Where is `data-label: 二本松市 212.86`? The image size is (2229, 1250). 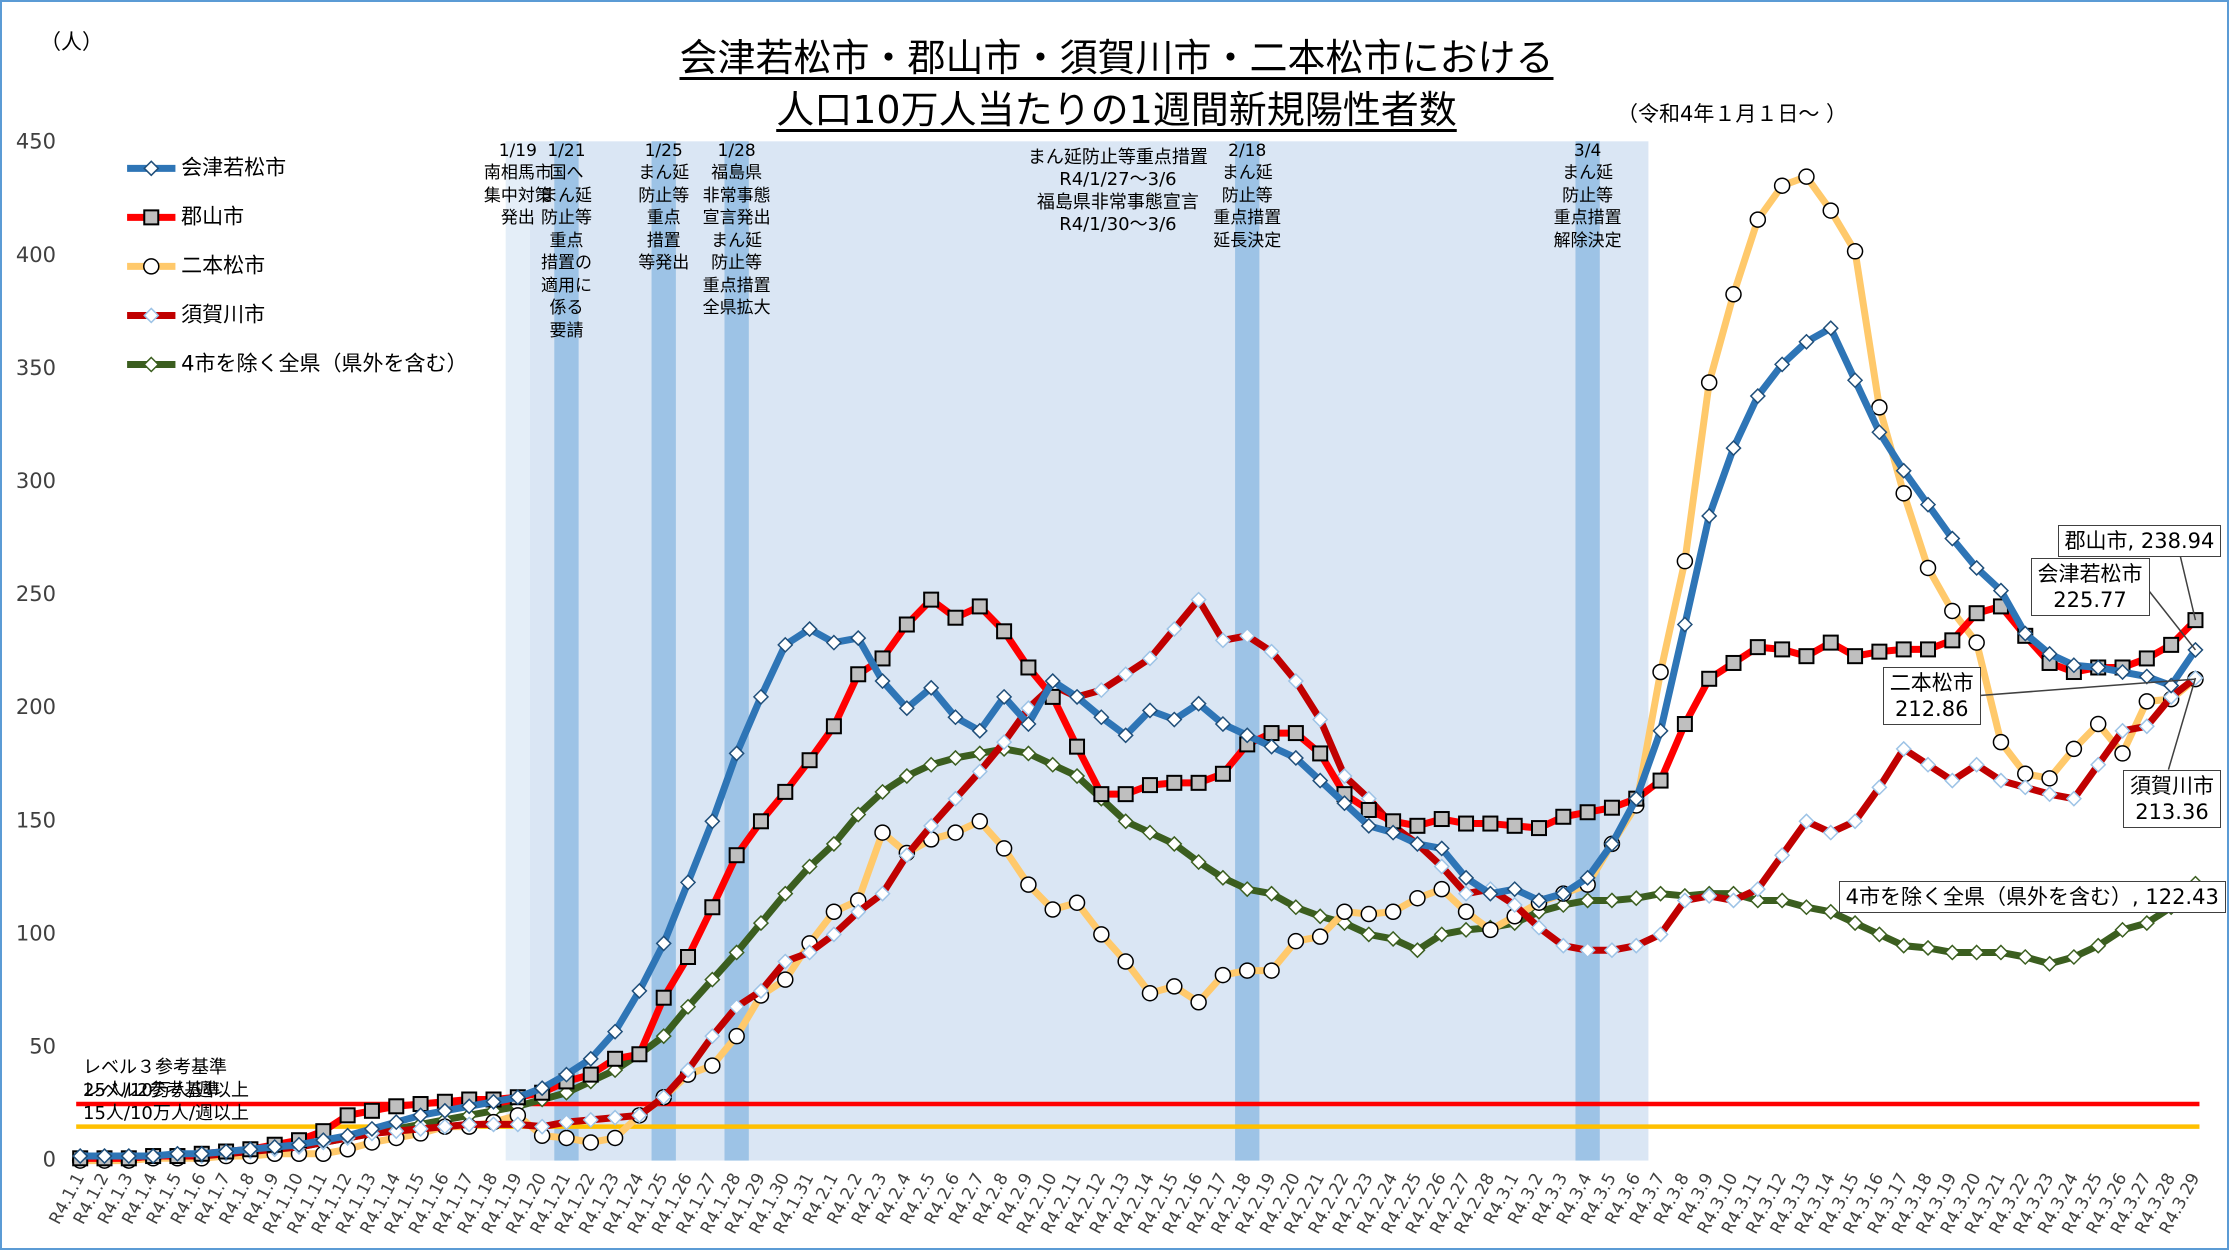
data-label: 二本松市 212.86 is located at coordinates (1931, 696).